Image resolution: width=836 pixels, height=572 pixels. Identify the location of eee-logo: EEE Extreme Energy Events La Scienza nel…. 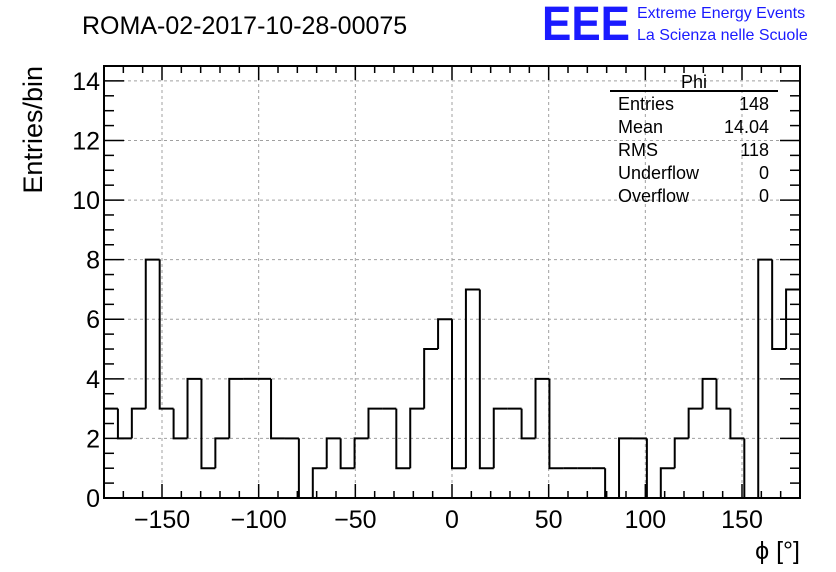
(675, 25).